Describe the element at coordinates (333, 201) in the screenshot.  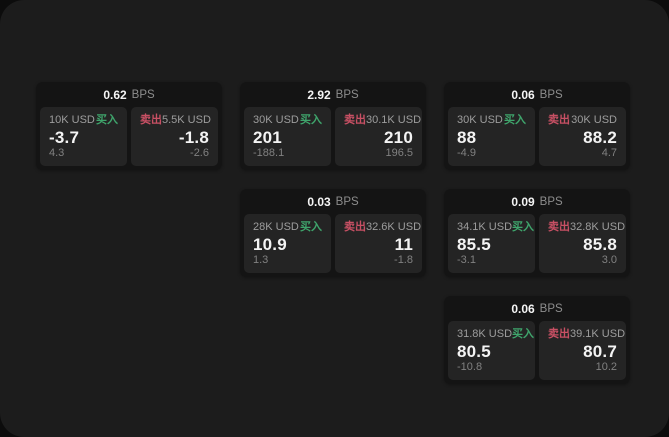
I see `bps-header: 0.03 BPS` at that location.